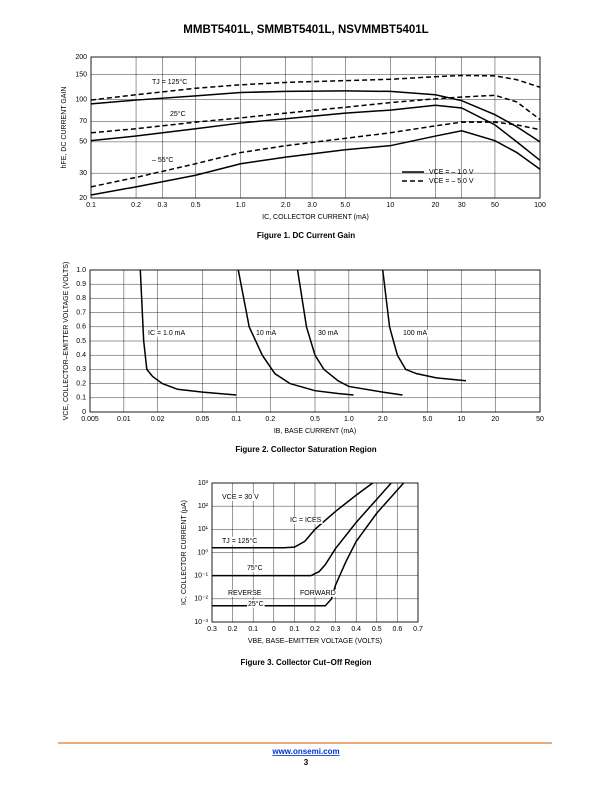  Describe the element at coordinates (315, 217) in the screenshot. I see `x-axis-label: IC, COLLECTOR CURRENT (mA)` at that location.